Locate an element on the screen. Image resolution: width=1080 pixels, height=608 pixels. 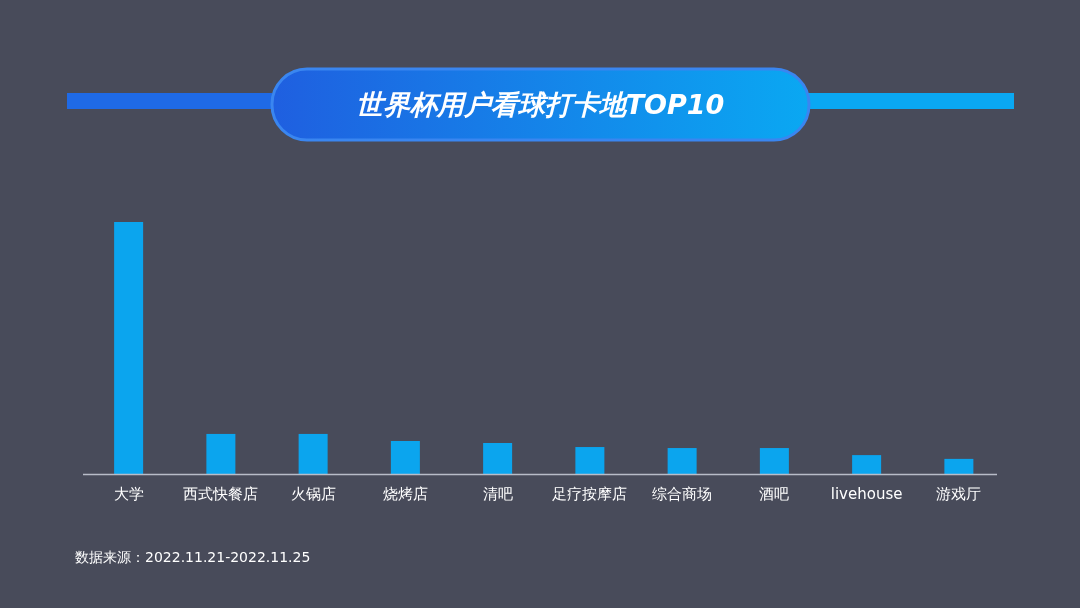
x-tick-label: 火锅店 is located at coordinates (313, 494).